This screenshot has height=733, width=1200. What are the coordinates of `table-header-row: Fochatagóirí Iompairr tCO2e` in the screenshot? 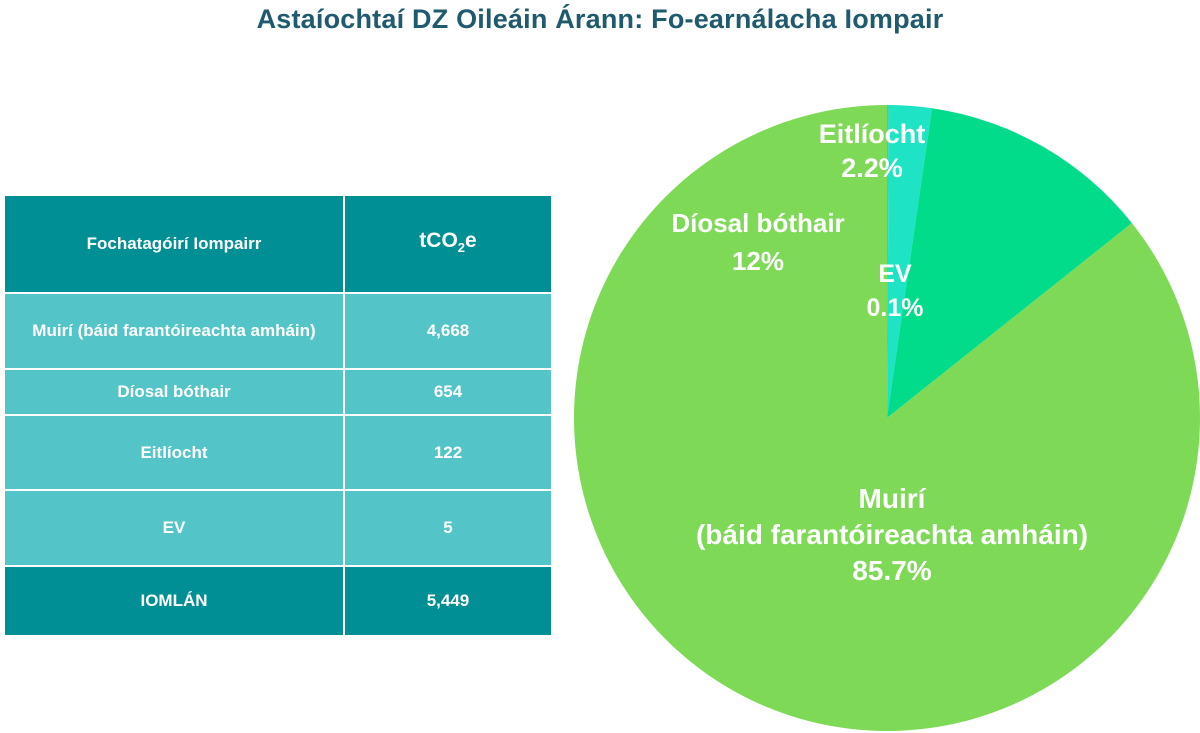 It's located at (278, 244).